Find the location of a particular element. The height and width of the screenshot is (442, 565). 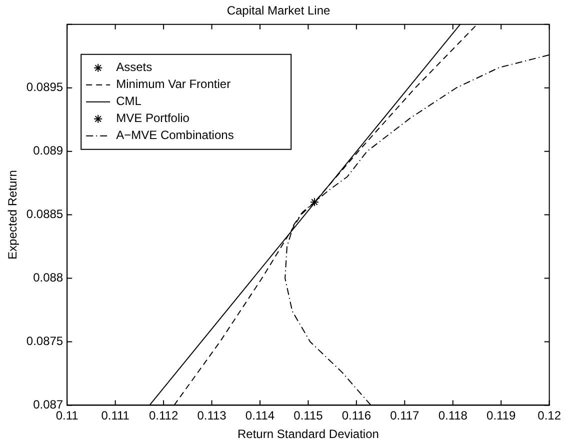

x-tick-label: 0.112 is located at coordinates (163, 415).